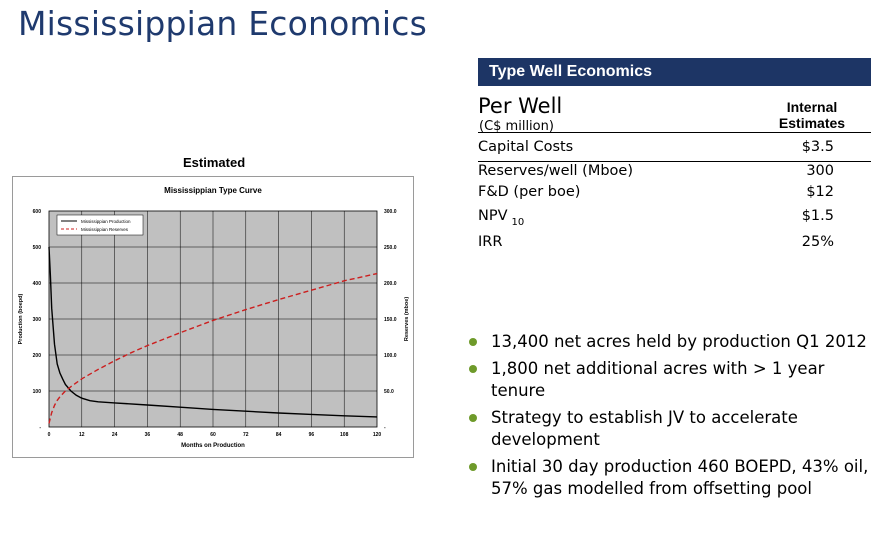 The width and height of the screenshot is (883, 536). Describe the element at coordinates (222, 23) in the screenshot. I see `slide-title: Mississippian Economics` at that location.